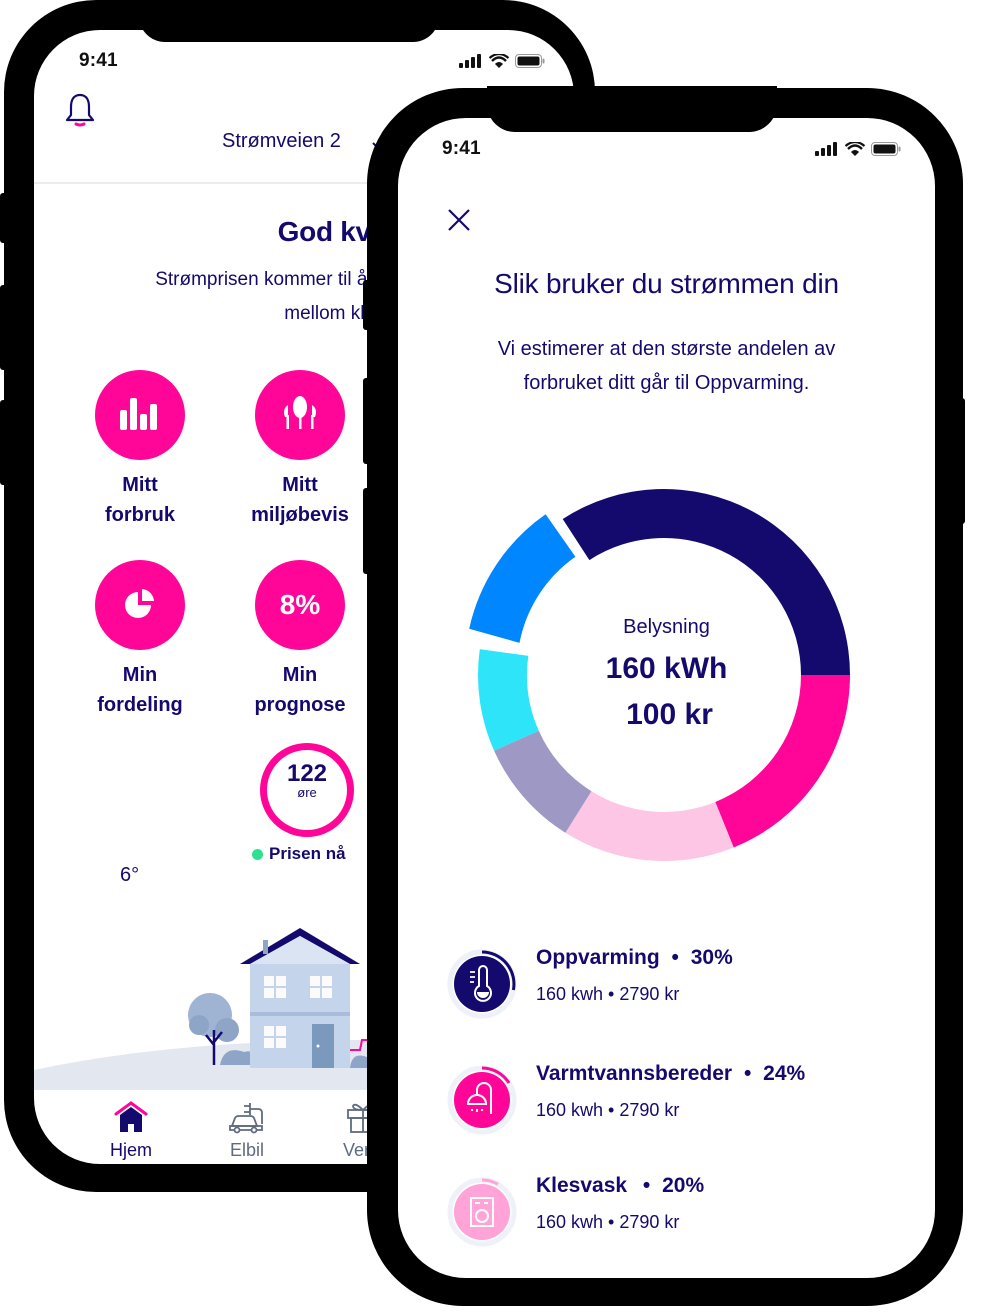 This screenshot has width=989, height=1313. I want to click on usage-percent: 30%, so click(711, 957).